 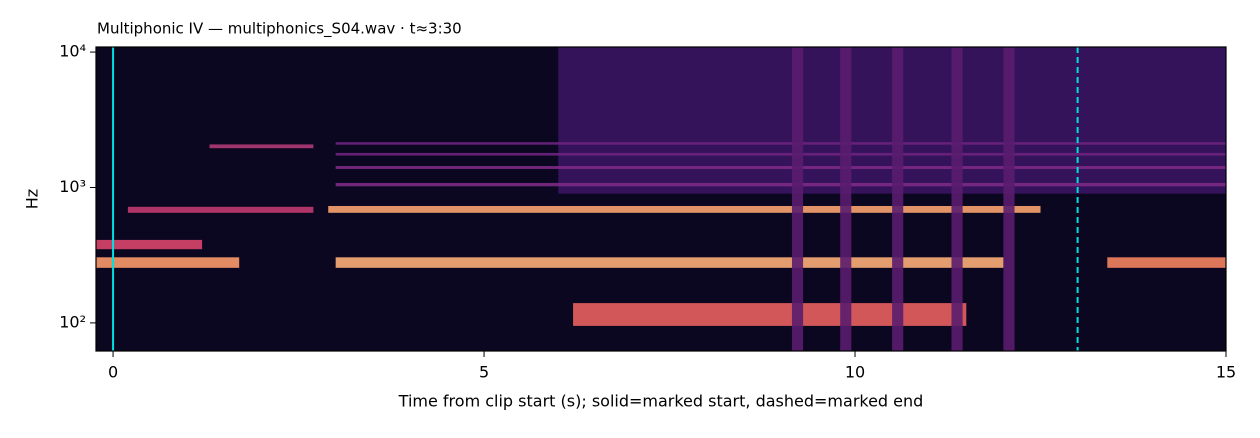 What do you see at coordinates (855, 372) in the screenshot?
I see `x-tick-label: 10` at bounding box center [855, 372].